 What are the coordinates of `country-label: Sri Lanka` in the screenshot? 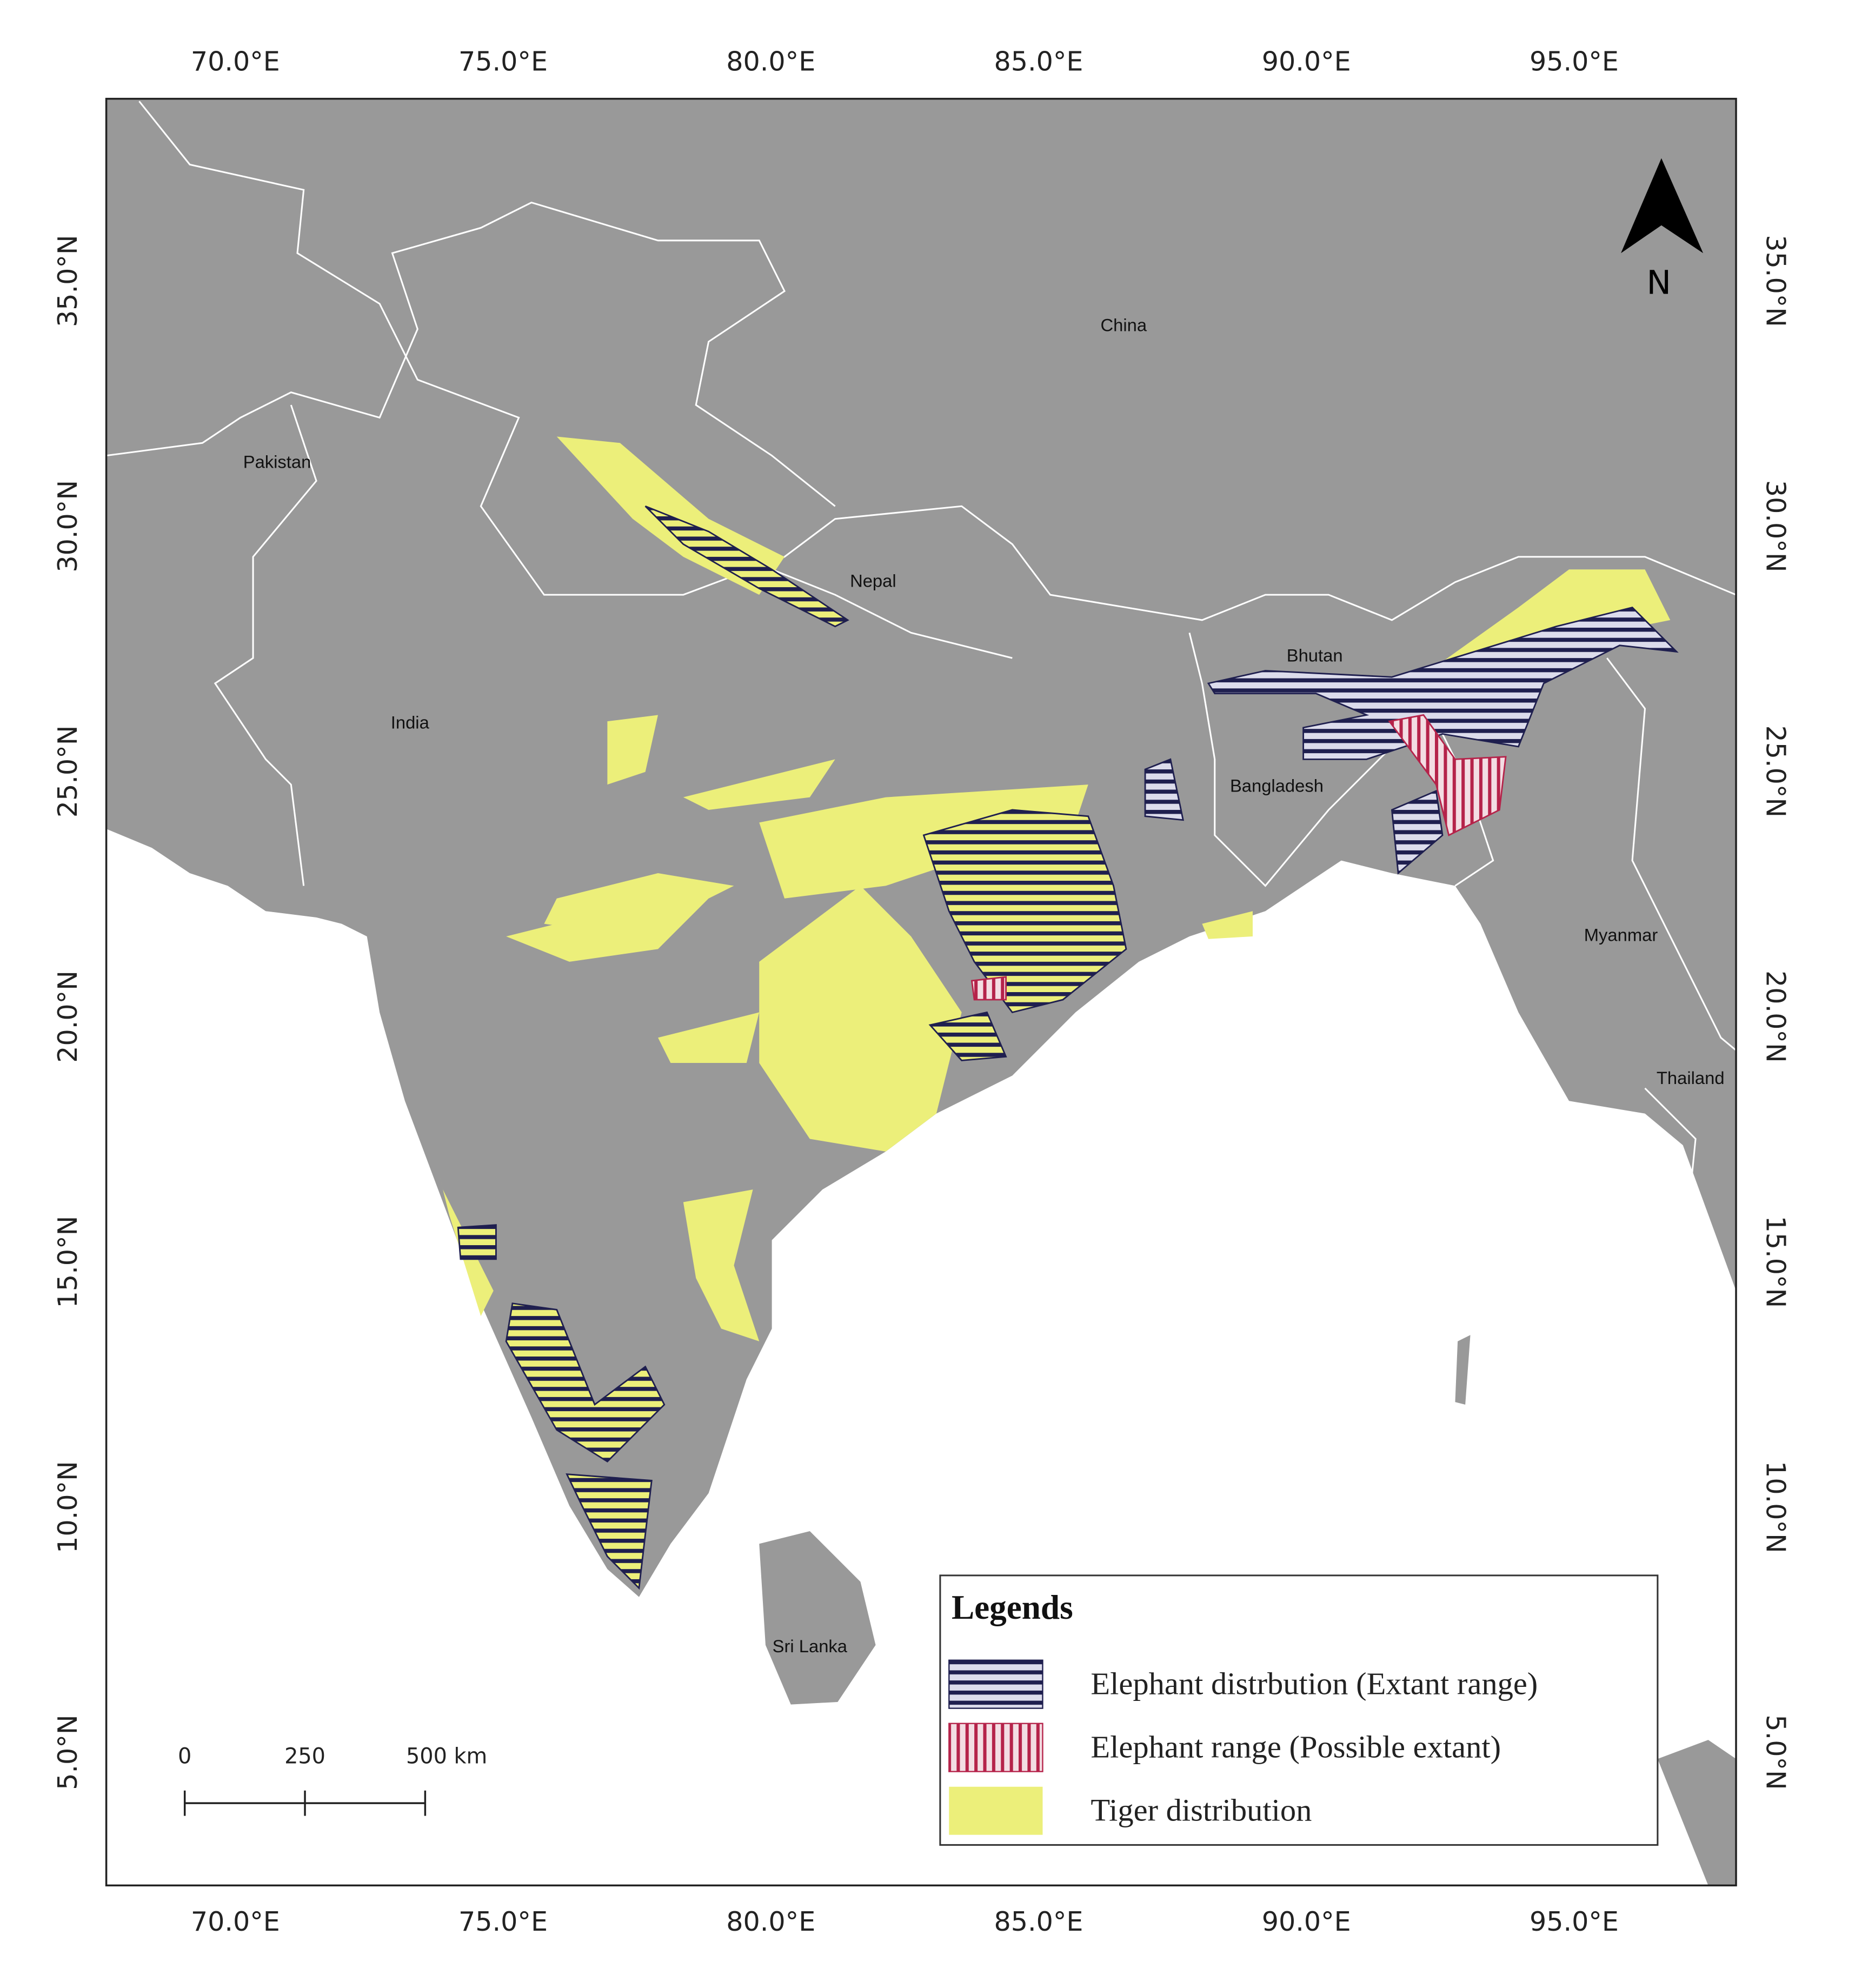 It's located at (810, 1646).